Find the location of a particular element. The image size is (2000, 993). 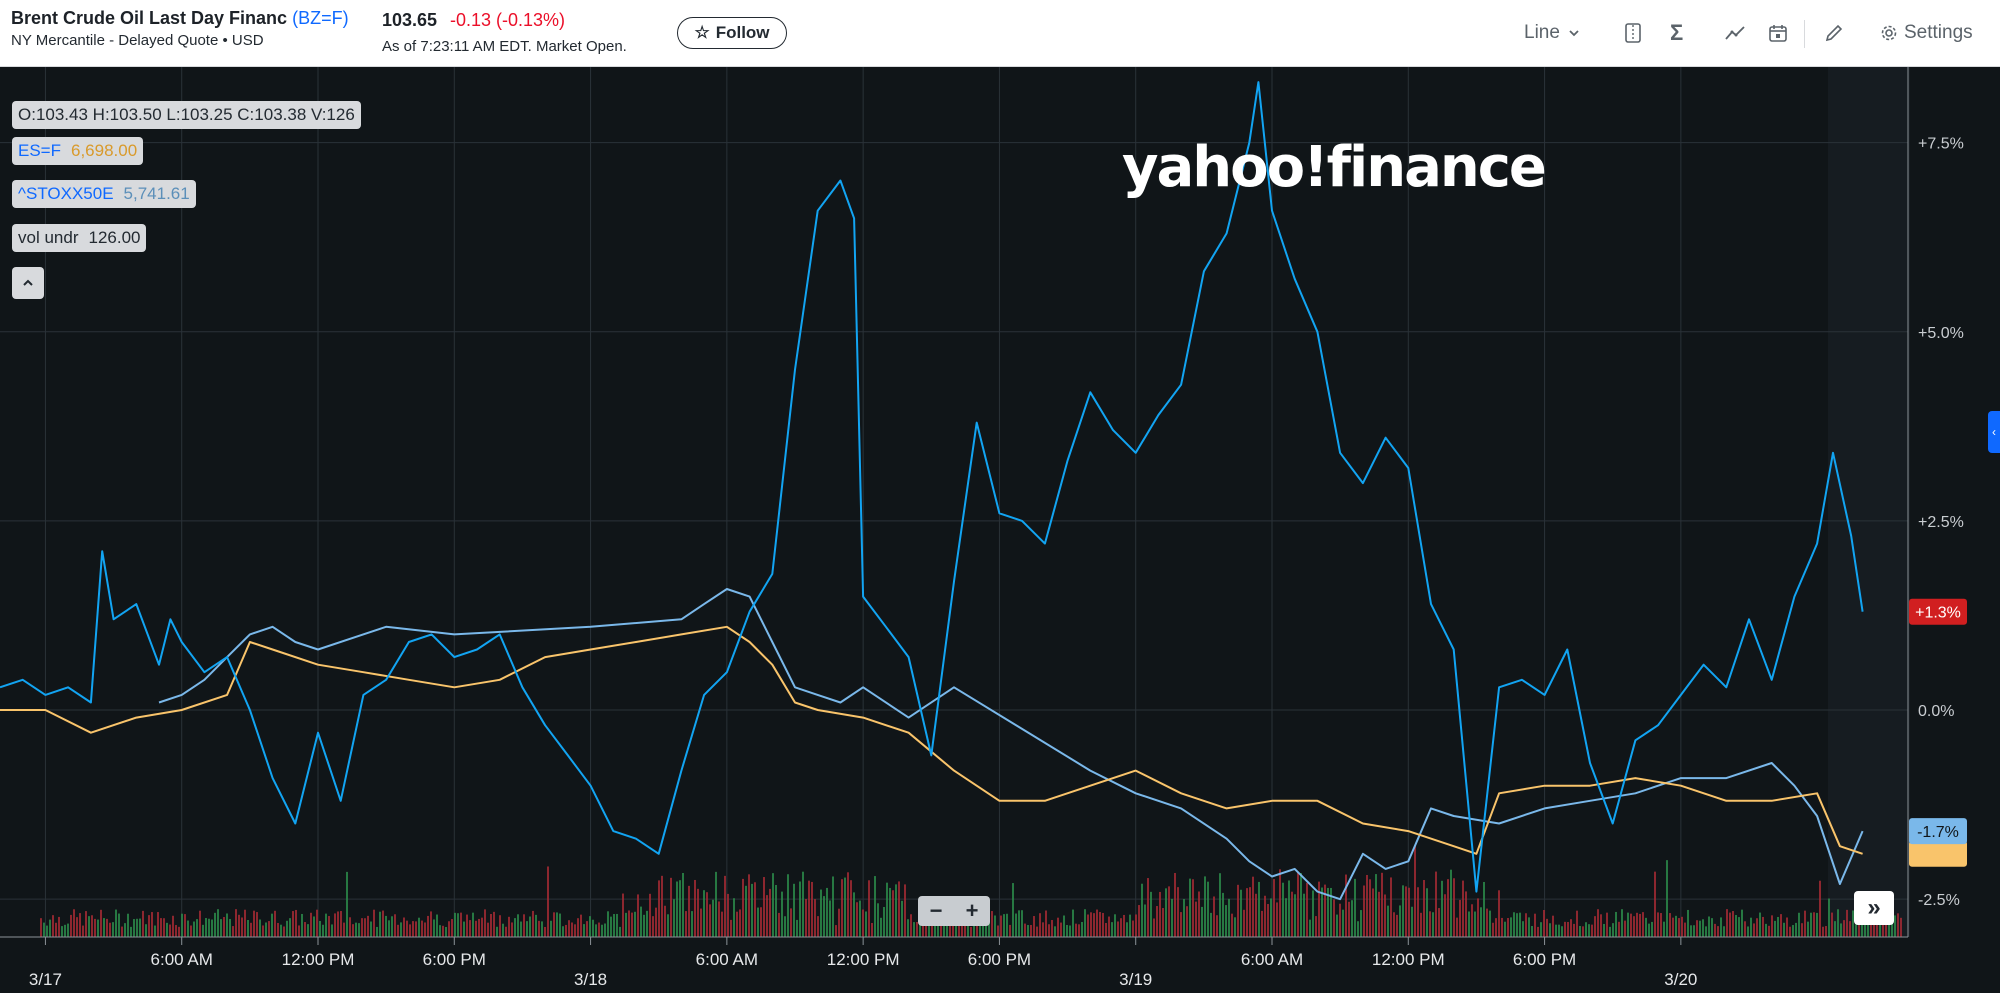

instrument-symbol: (BZ=F) is located at coordinates (320, 18).